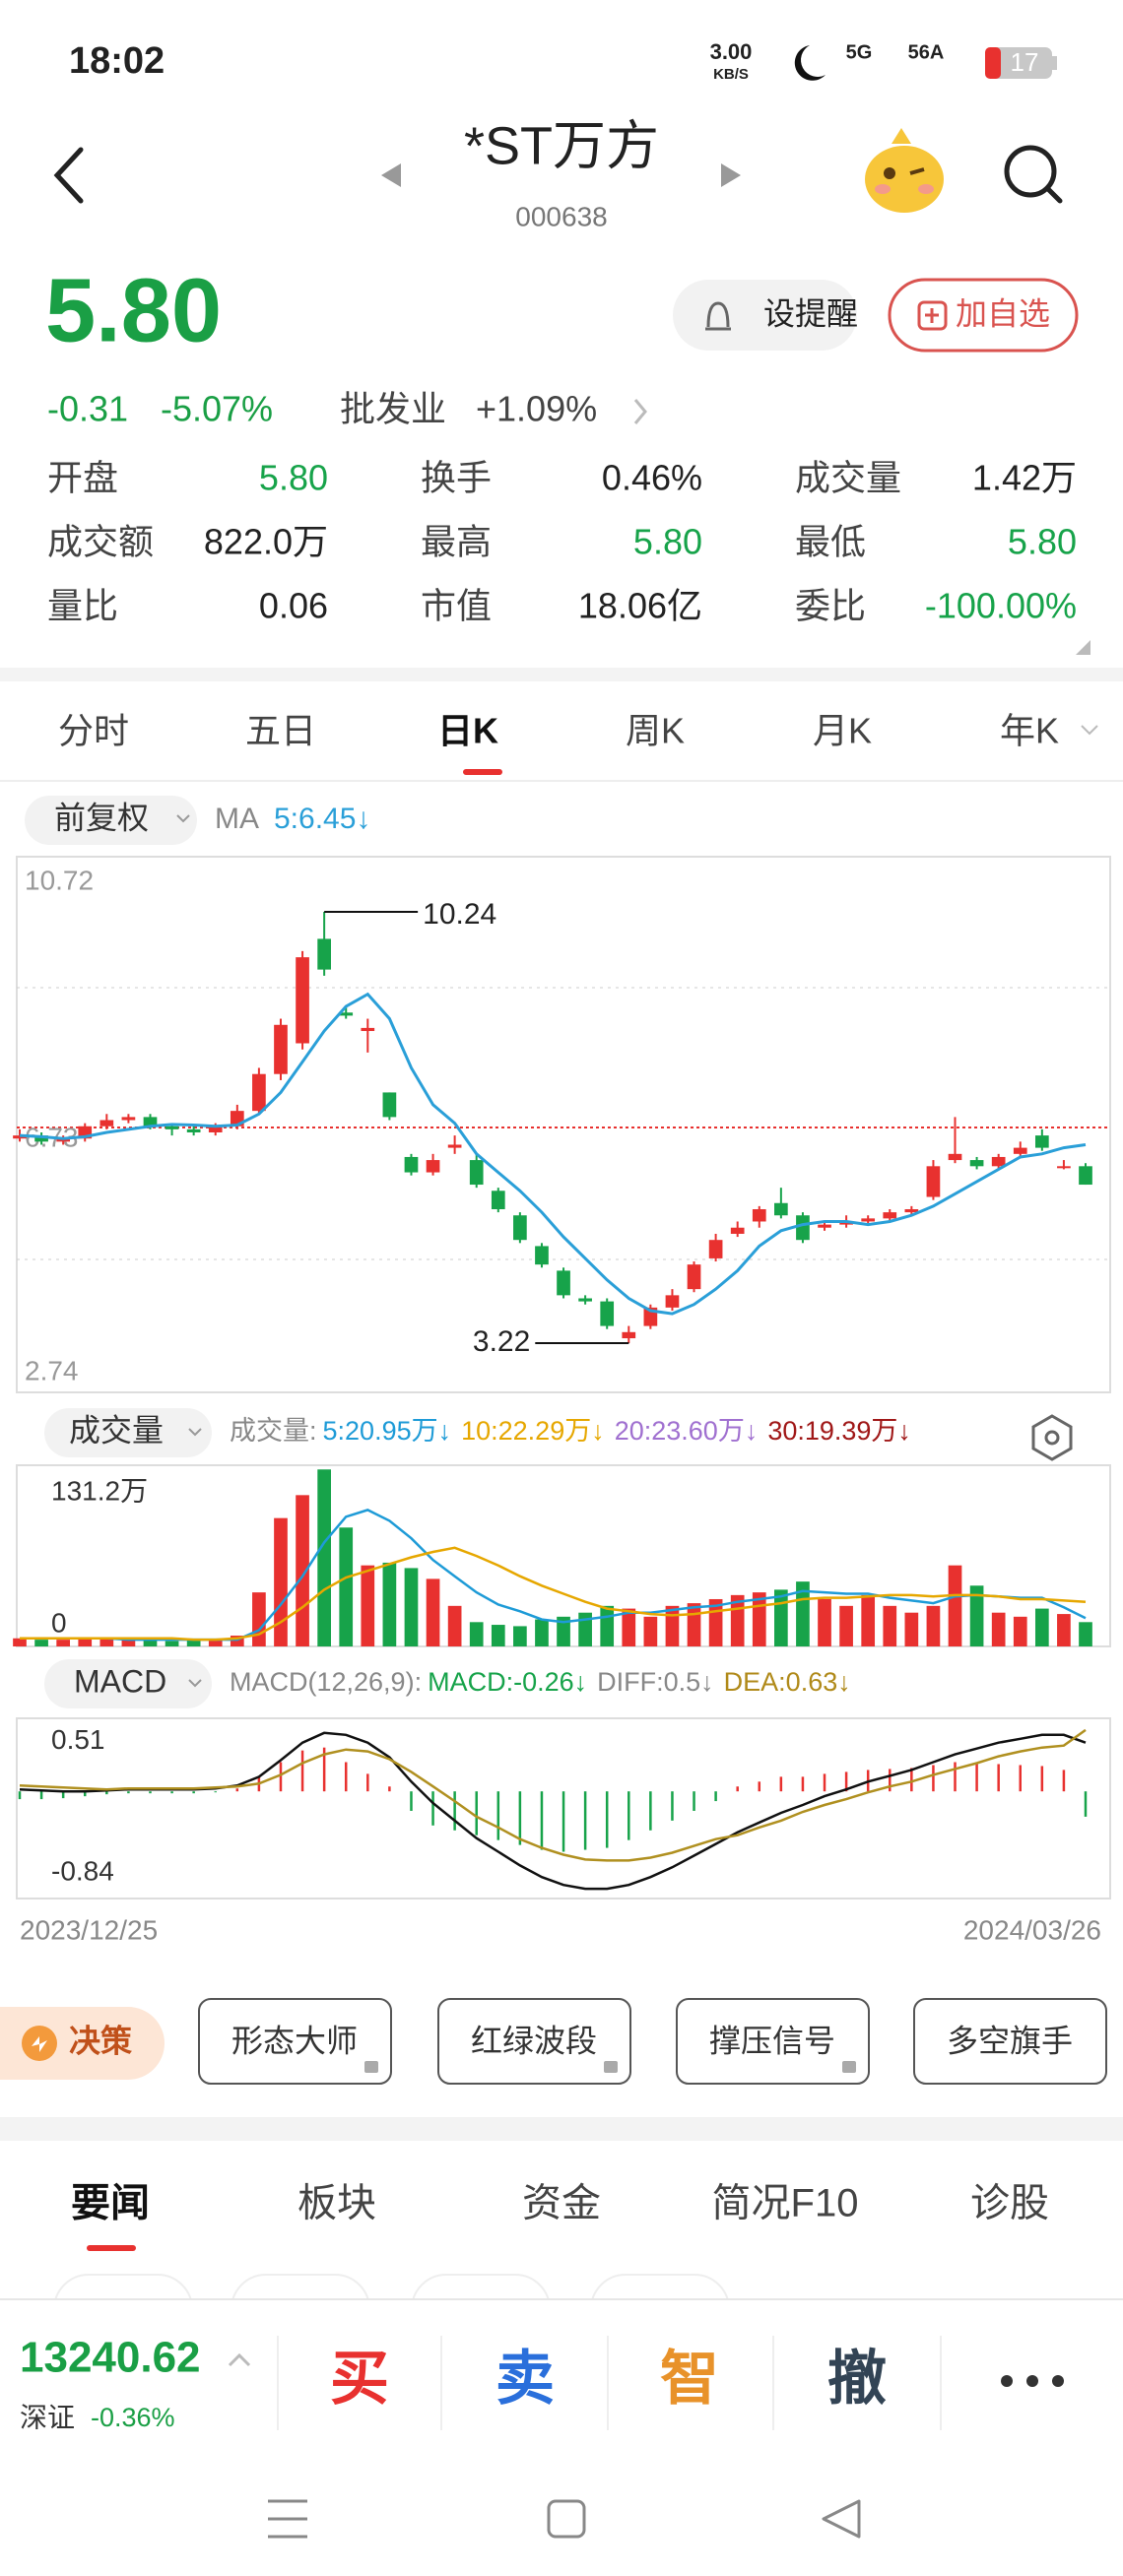 Image resolution: width=1123 pixels, height=2576 pixels. I want to click on trade-action: 撤, so click(857, 2379).